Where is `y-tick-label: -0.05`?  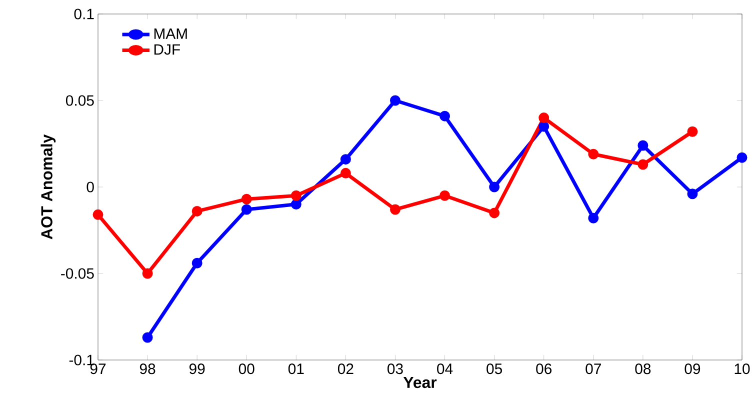 y-tick-label: -0.05 is located at coordinates (77, 273).